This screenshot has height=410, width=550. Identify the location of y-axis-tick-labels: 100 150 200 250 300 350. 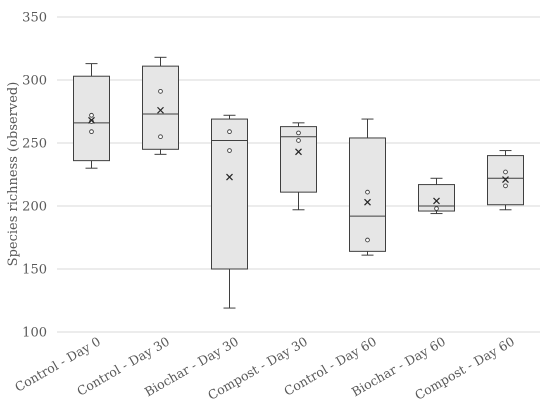
(34, 176).